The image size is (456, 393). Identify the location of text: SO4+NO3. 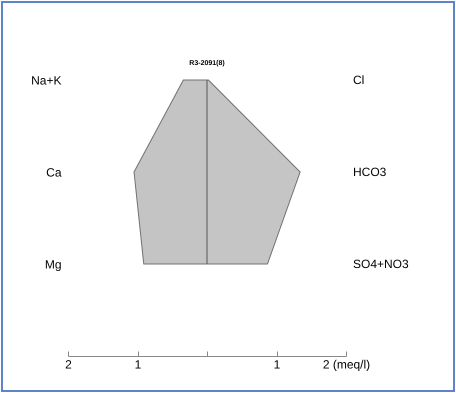
(381, 264).